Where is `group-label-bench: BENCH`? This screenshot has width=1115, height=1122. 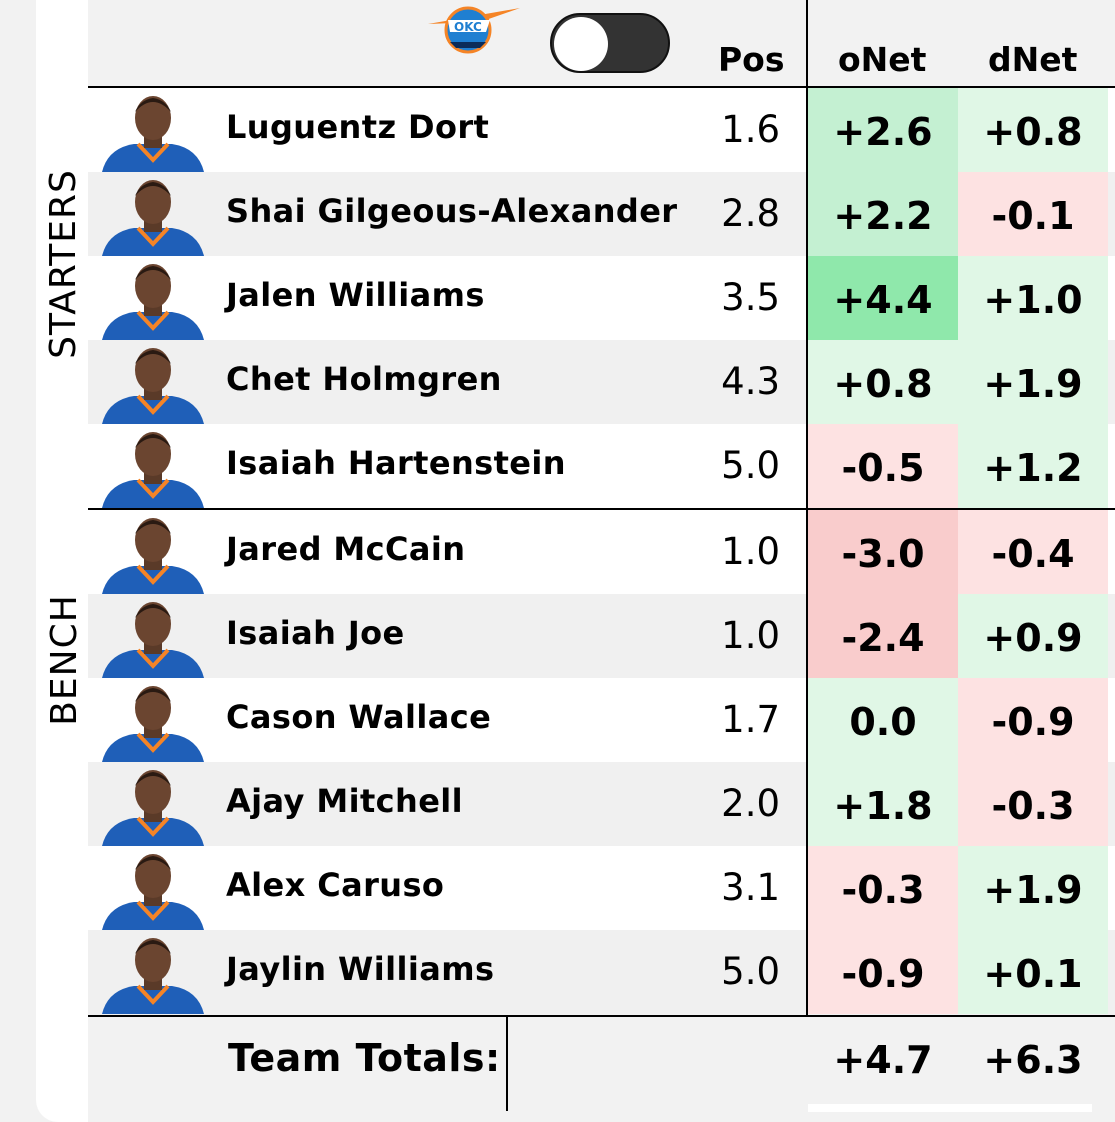
group-label-bench: BENCH is located at coordinates (64, 660).